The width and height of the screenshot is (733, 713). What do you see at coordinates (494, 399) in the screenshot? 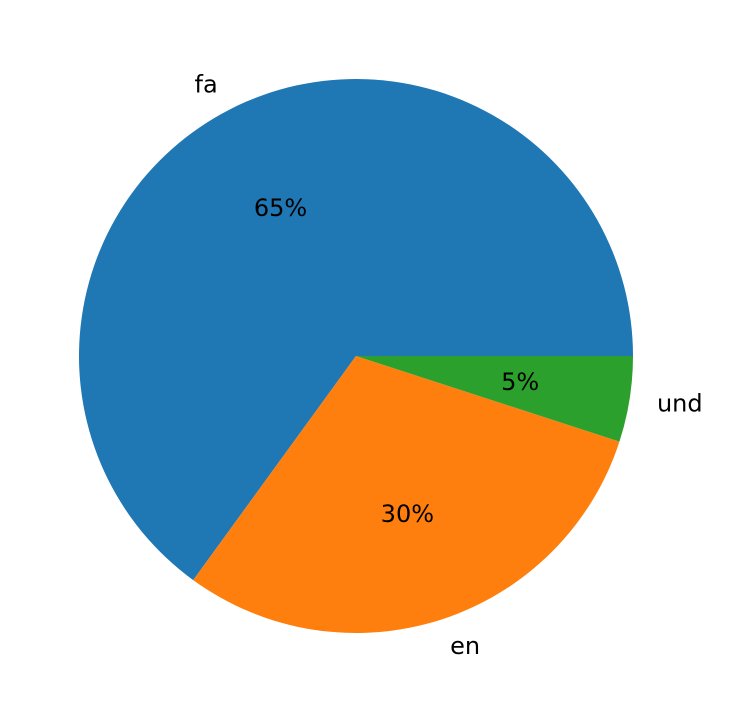
I see `pie-slice-und` at bounding box center [494, 399].